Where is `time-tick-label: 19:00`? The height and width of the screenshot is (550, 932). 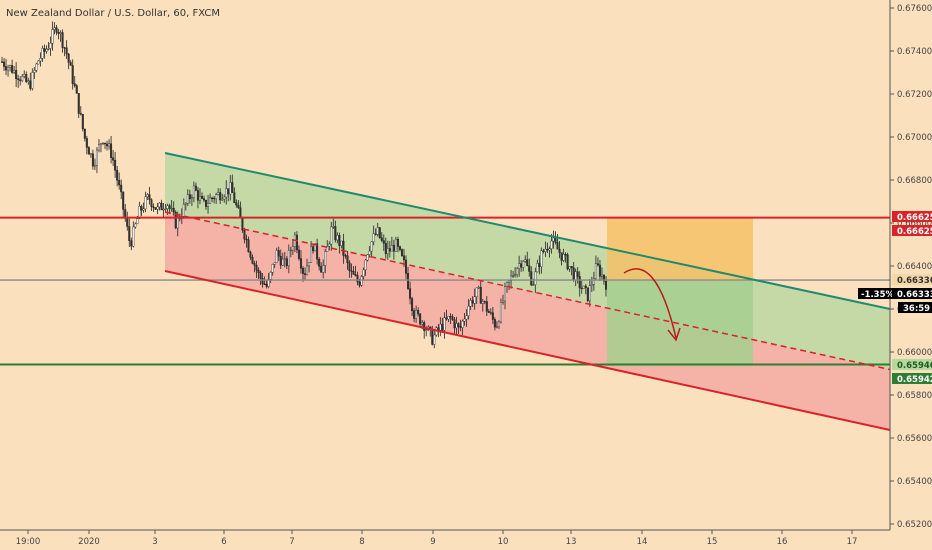
time-tick-label: 19:00 is located at coordinates (28, 542).